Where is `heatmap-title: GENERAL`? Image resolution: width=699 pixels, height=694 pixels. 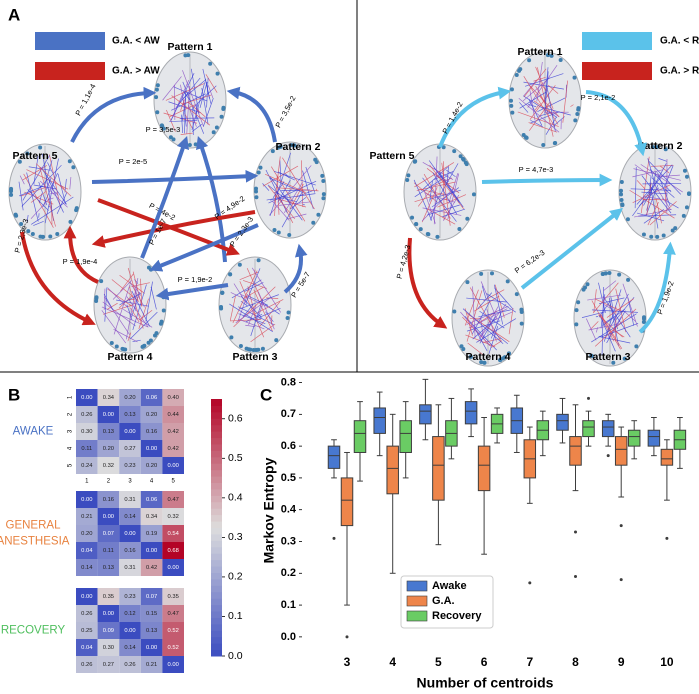
heatmap-title: GENERAL is located at coordinates (34, 526).